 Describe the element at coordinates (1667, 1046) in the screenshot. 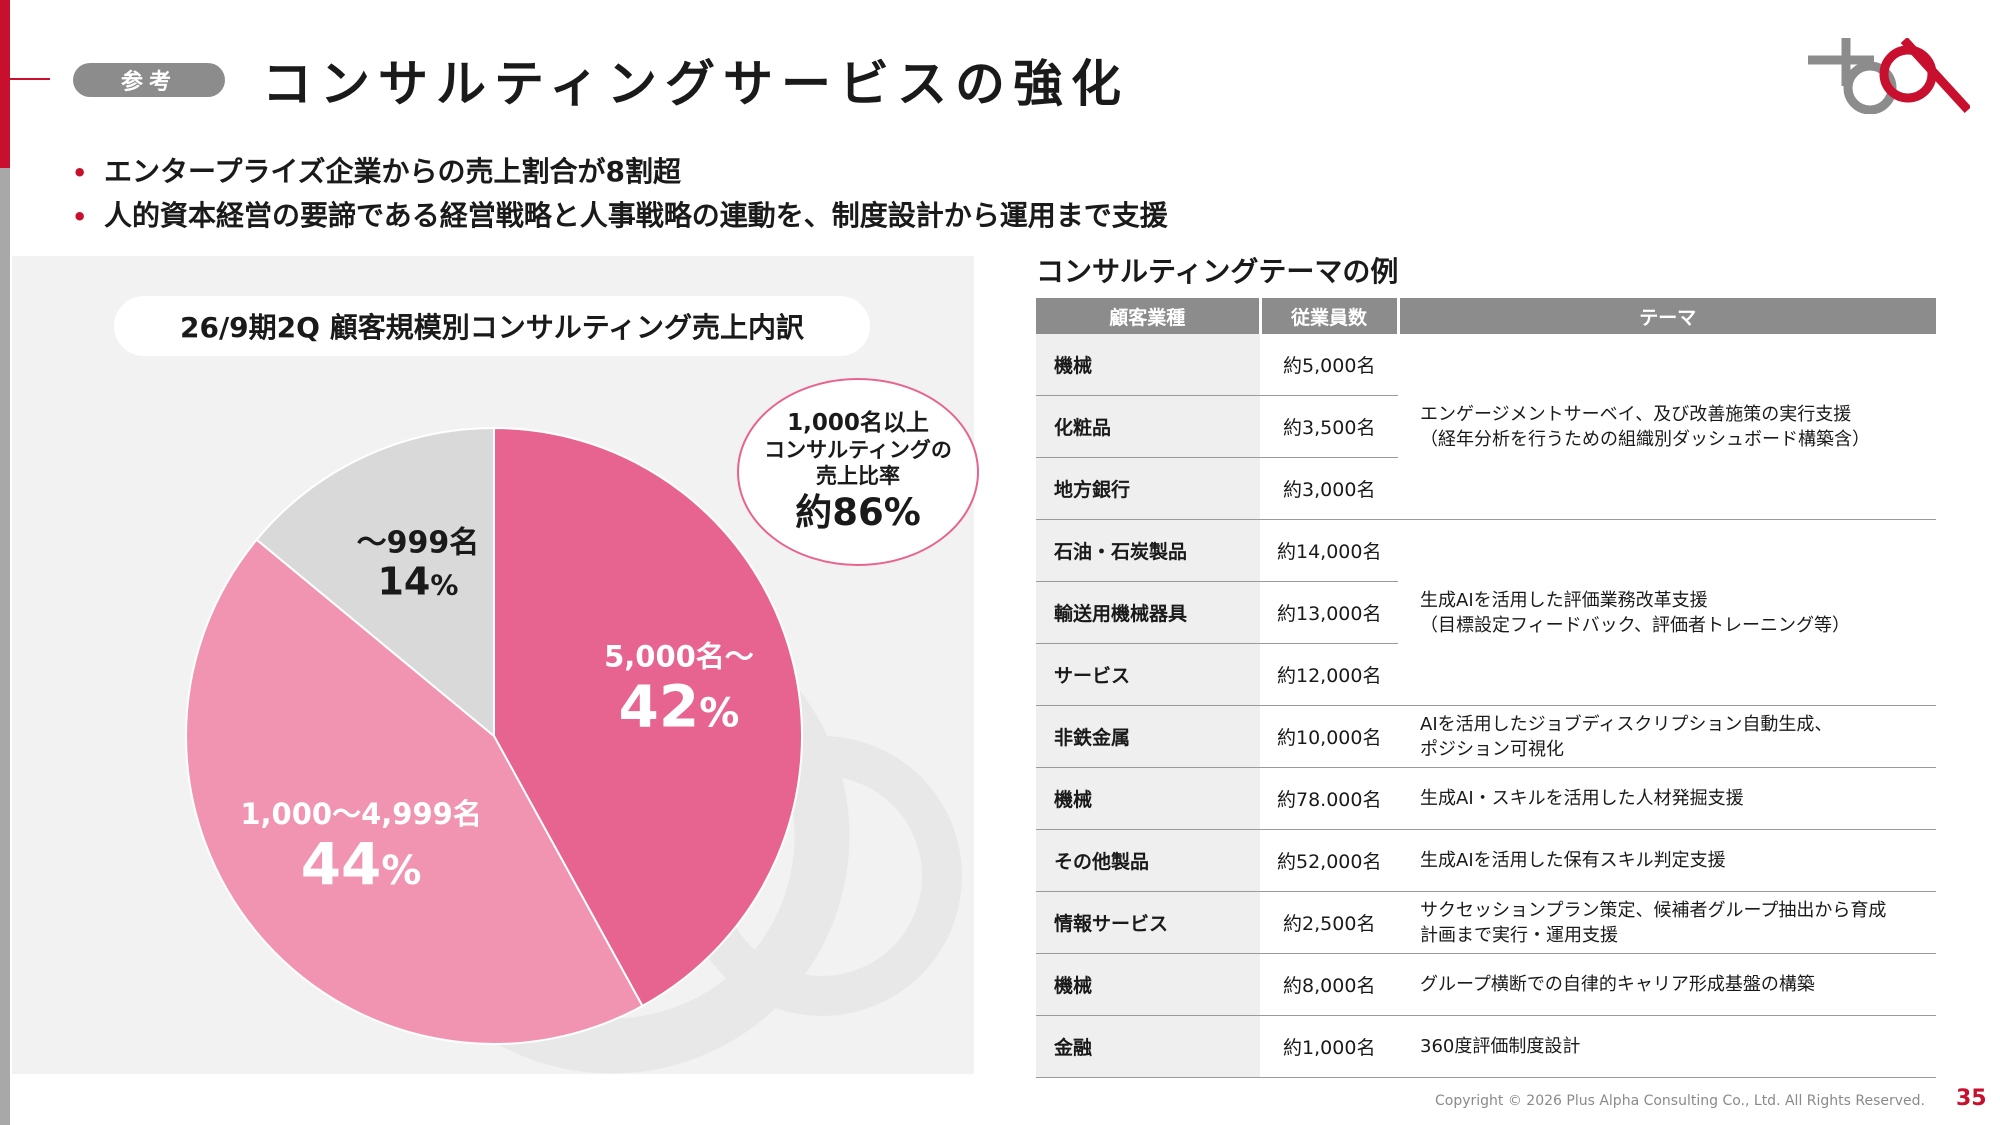

I see `theme-cell: 360度評価制度設計` at that location.